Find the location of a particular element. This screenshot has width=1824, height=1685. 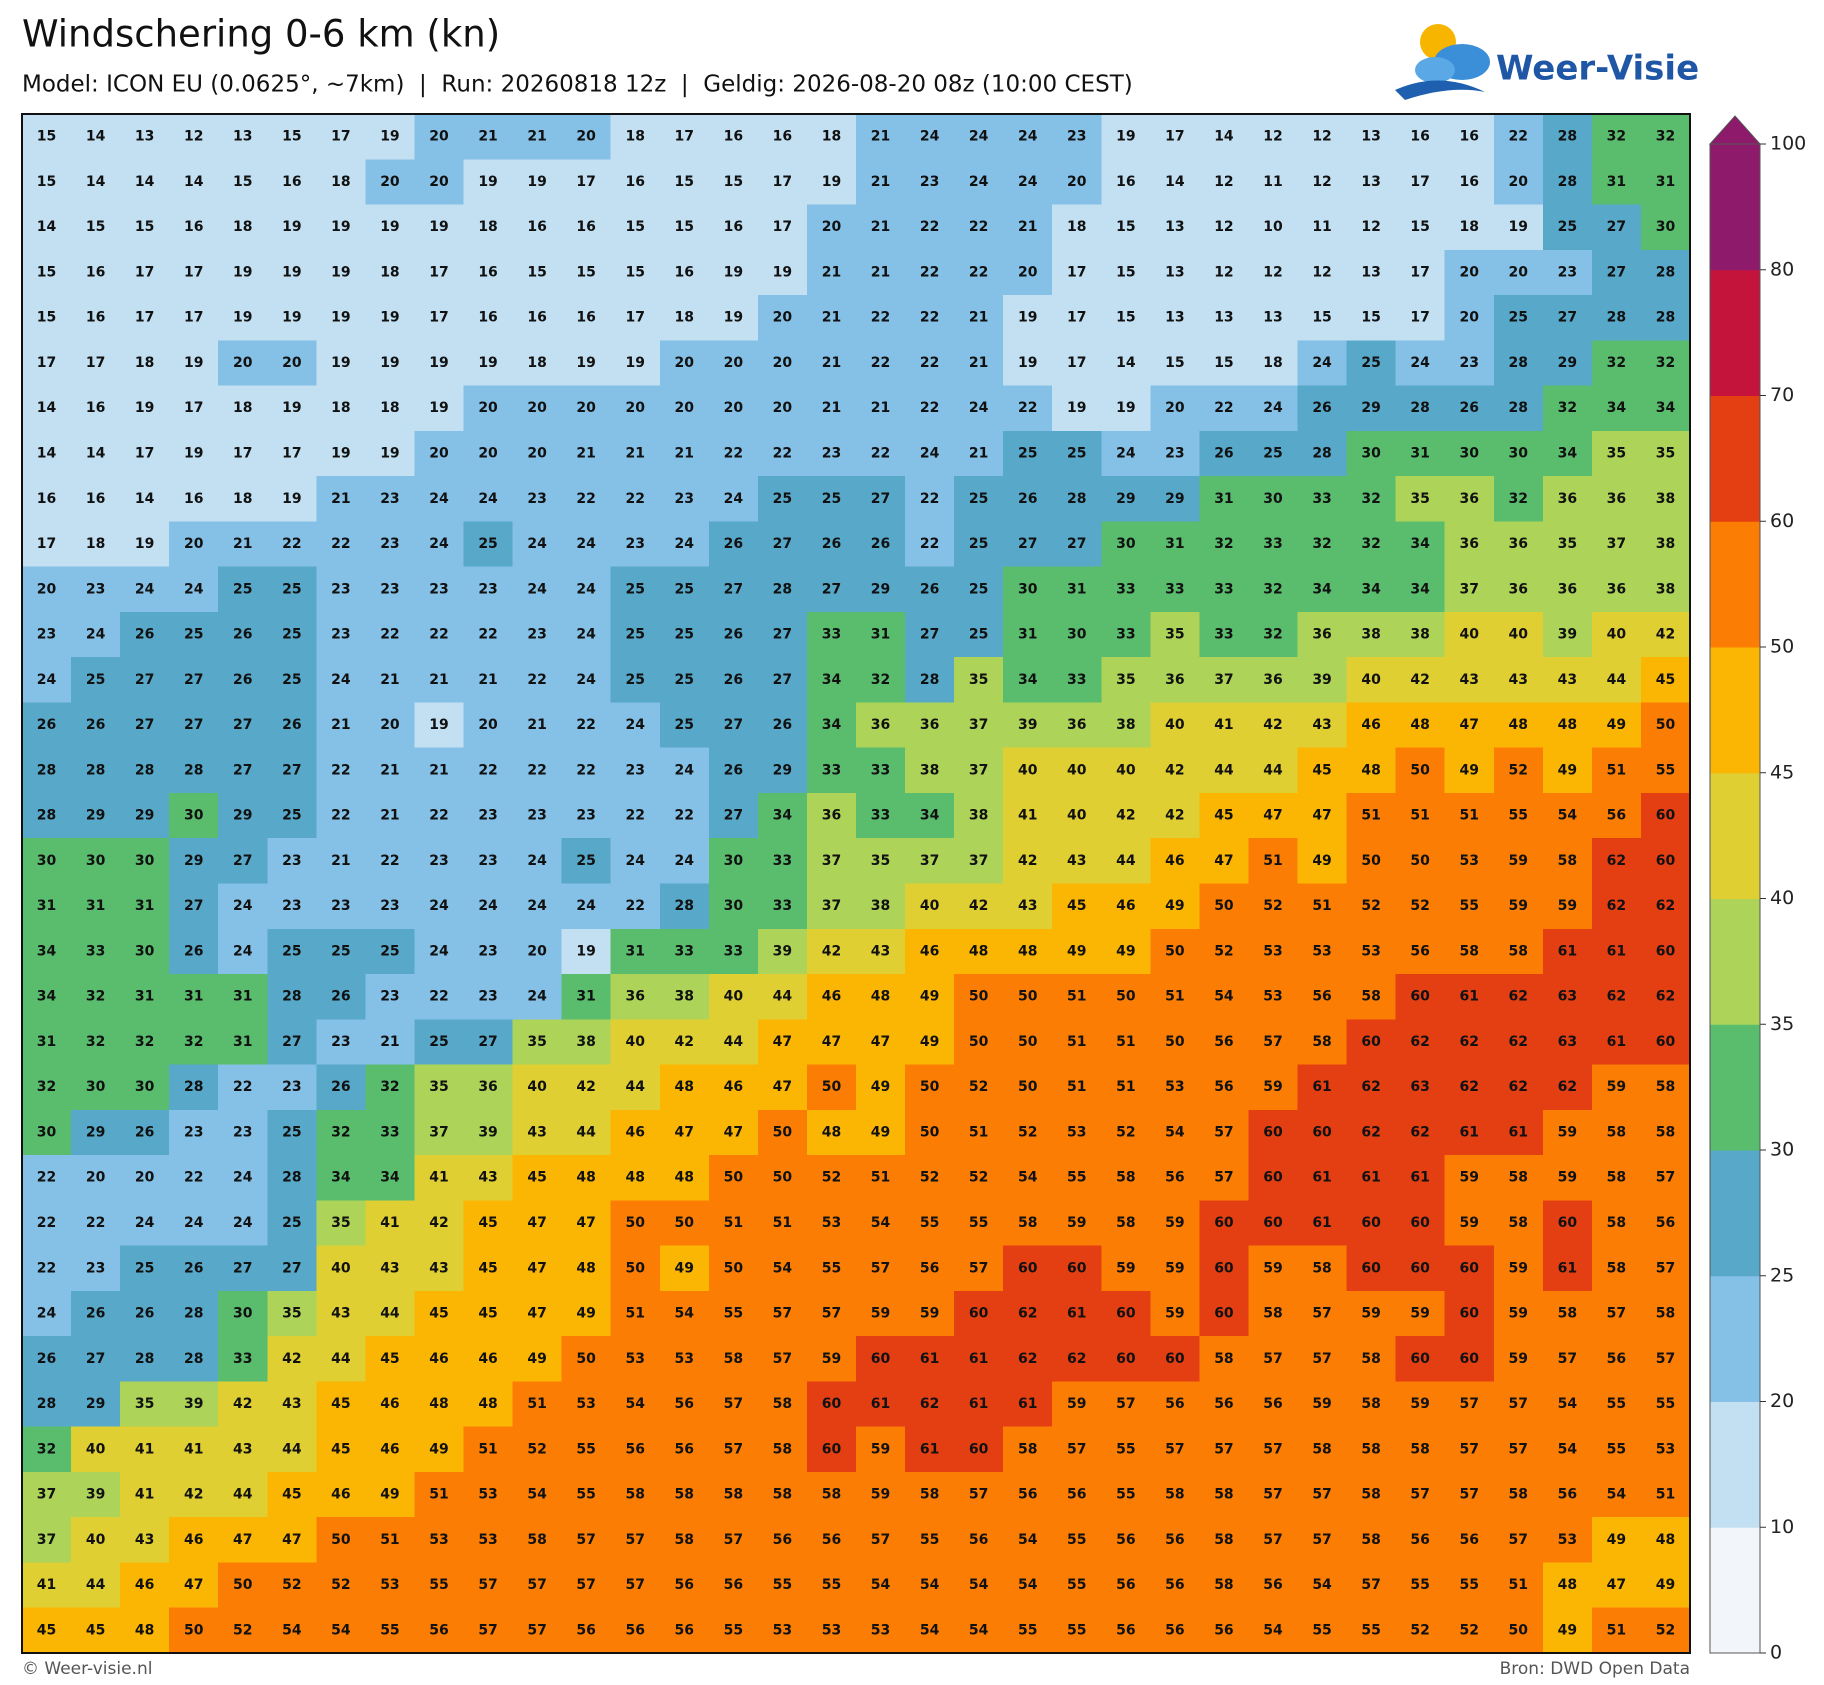

shear-value: 54 is located at coordinates (930, 1585).